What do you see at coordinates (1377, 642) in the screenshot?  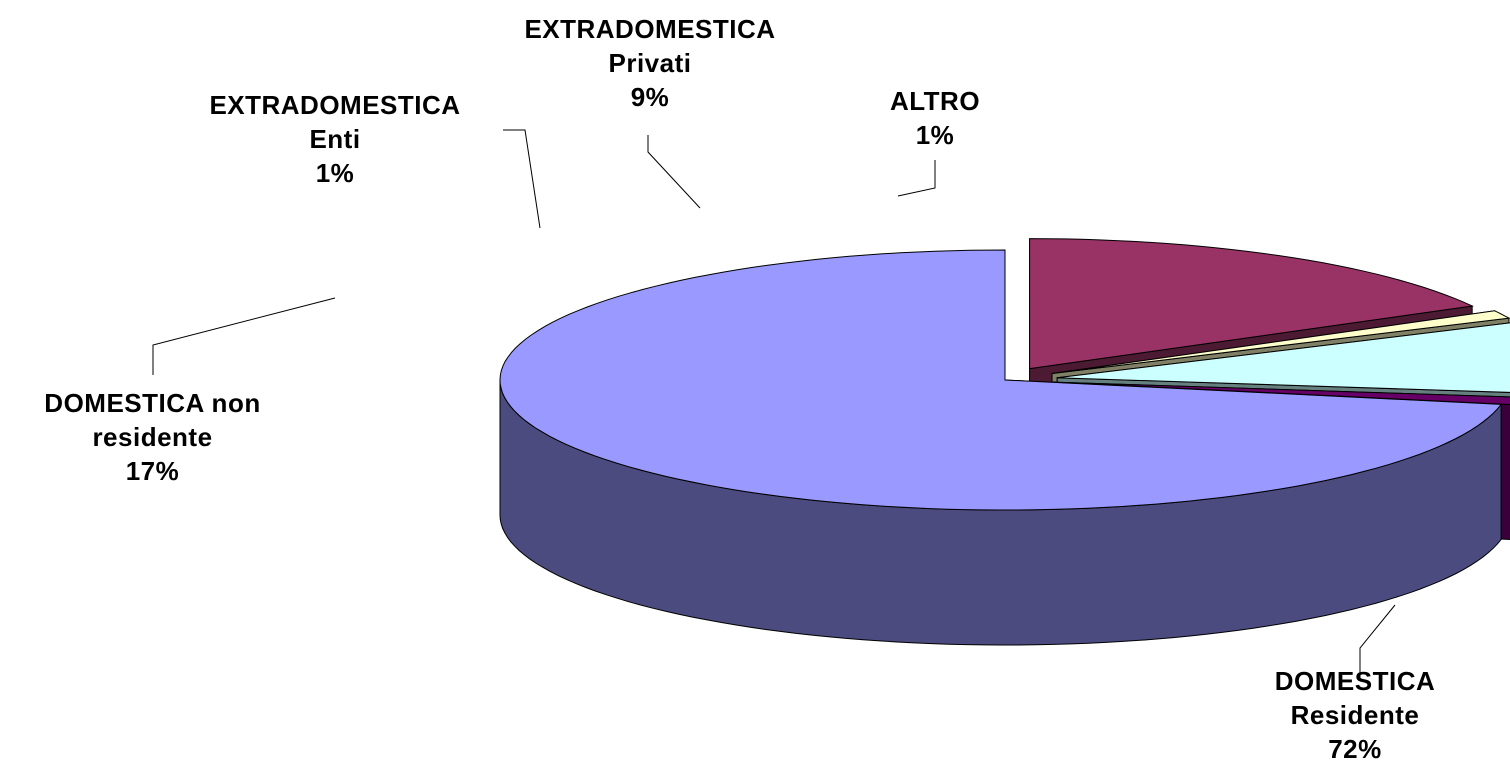 I see `leader-line-residente` at bounding box center [1377, 642].